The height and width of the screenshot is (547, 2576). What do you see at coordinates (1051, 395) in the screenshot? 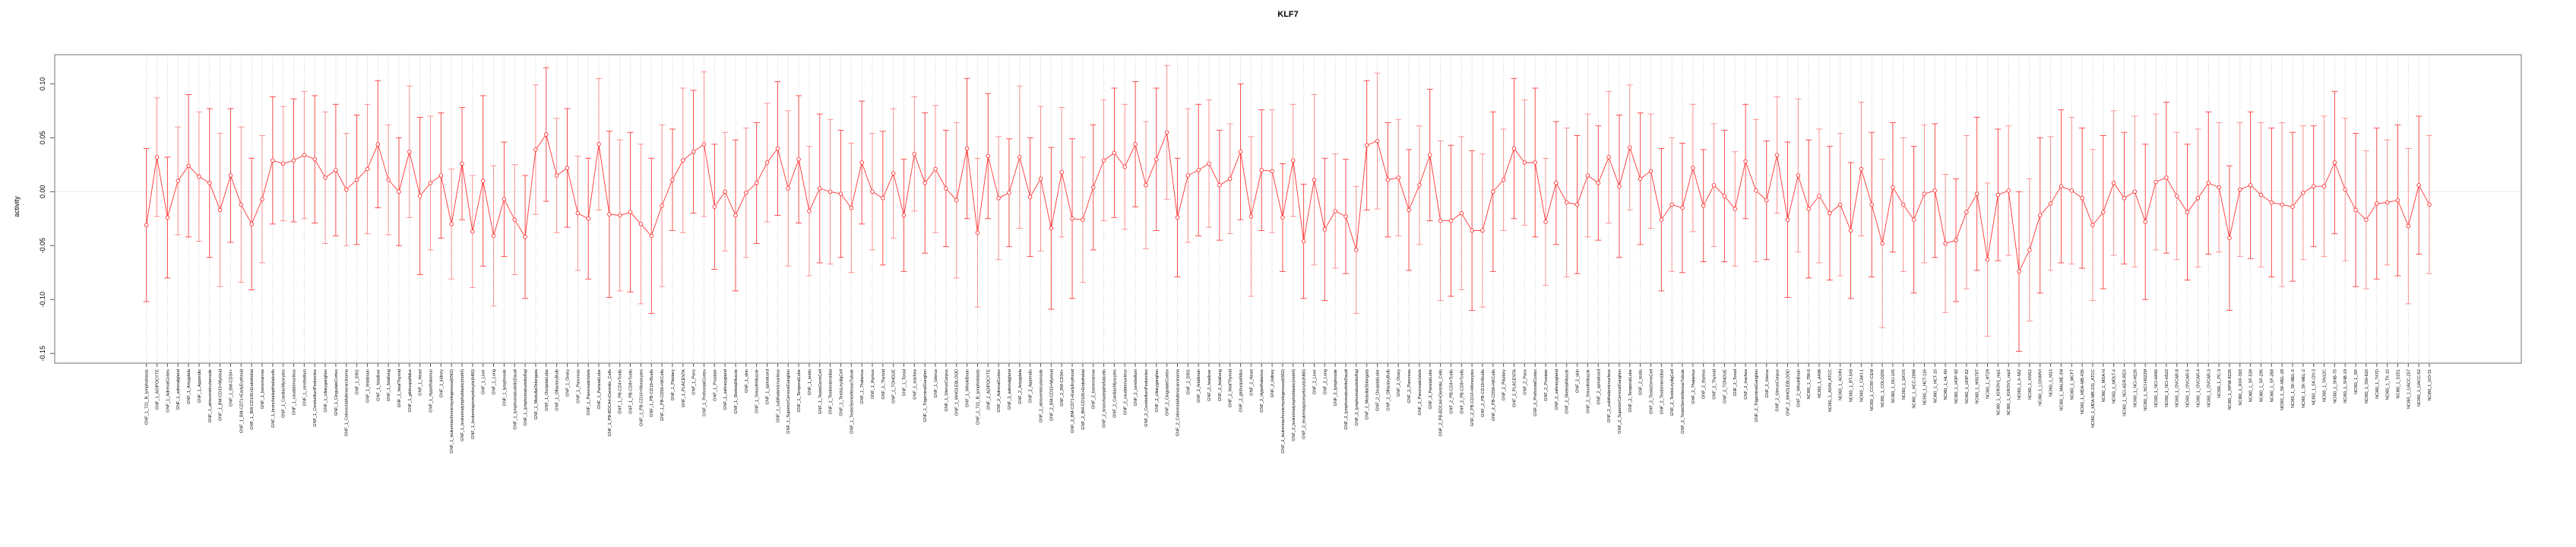
I see `x-tick-label: GNF_2_BM-CD33+Myeloid` at bounding box center [1051, 395].